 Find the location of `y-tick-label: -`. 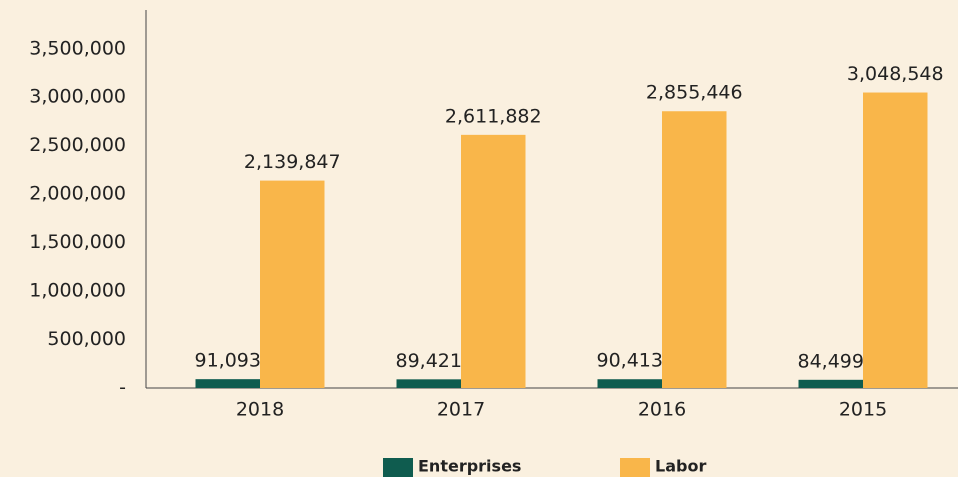

y-tick-label: - is located at coordinates (122, 388).